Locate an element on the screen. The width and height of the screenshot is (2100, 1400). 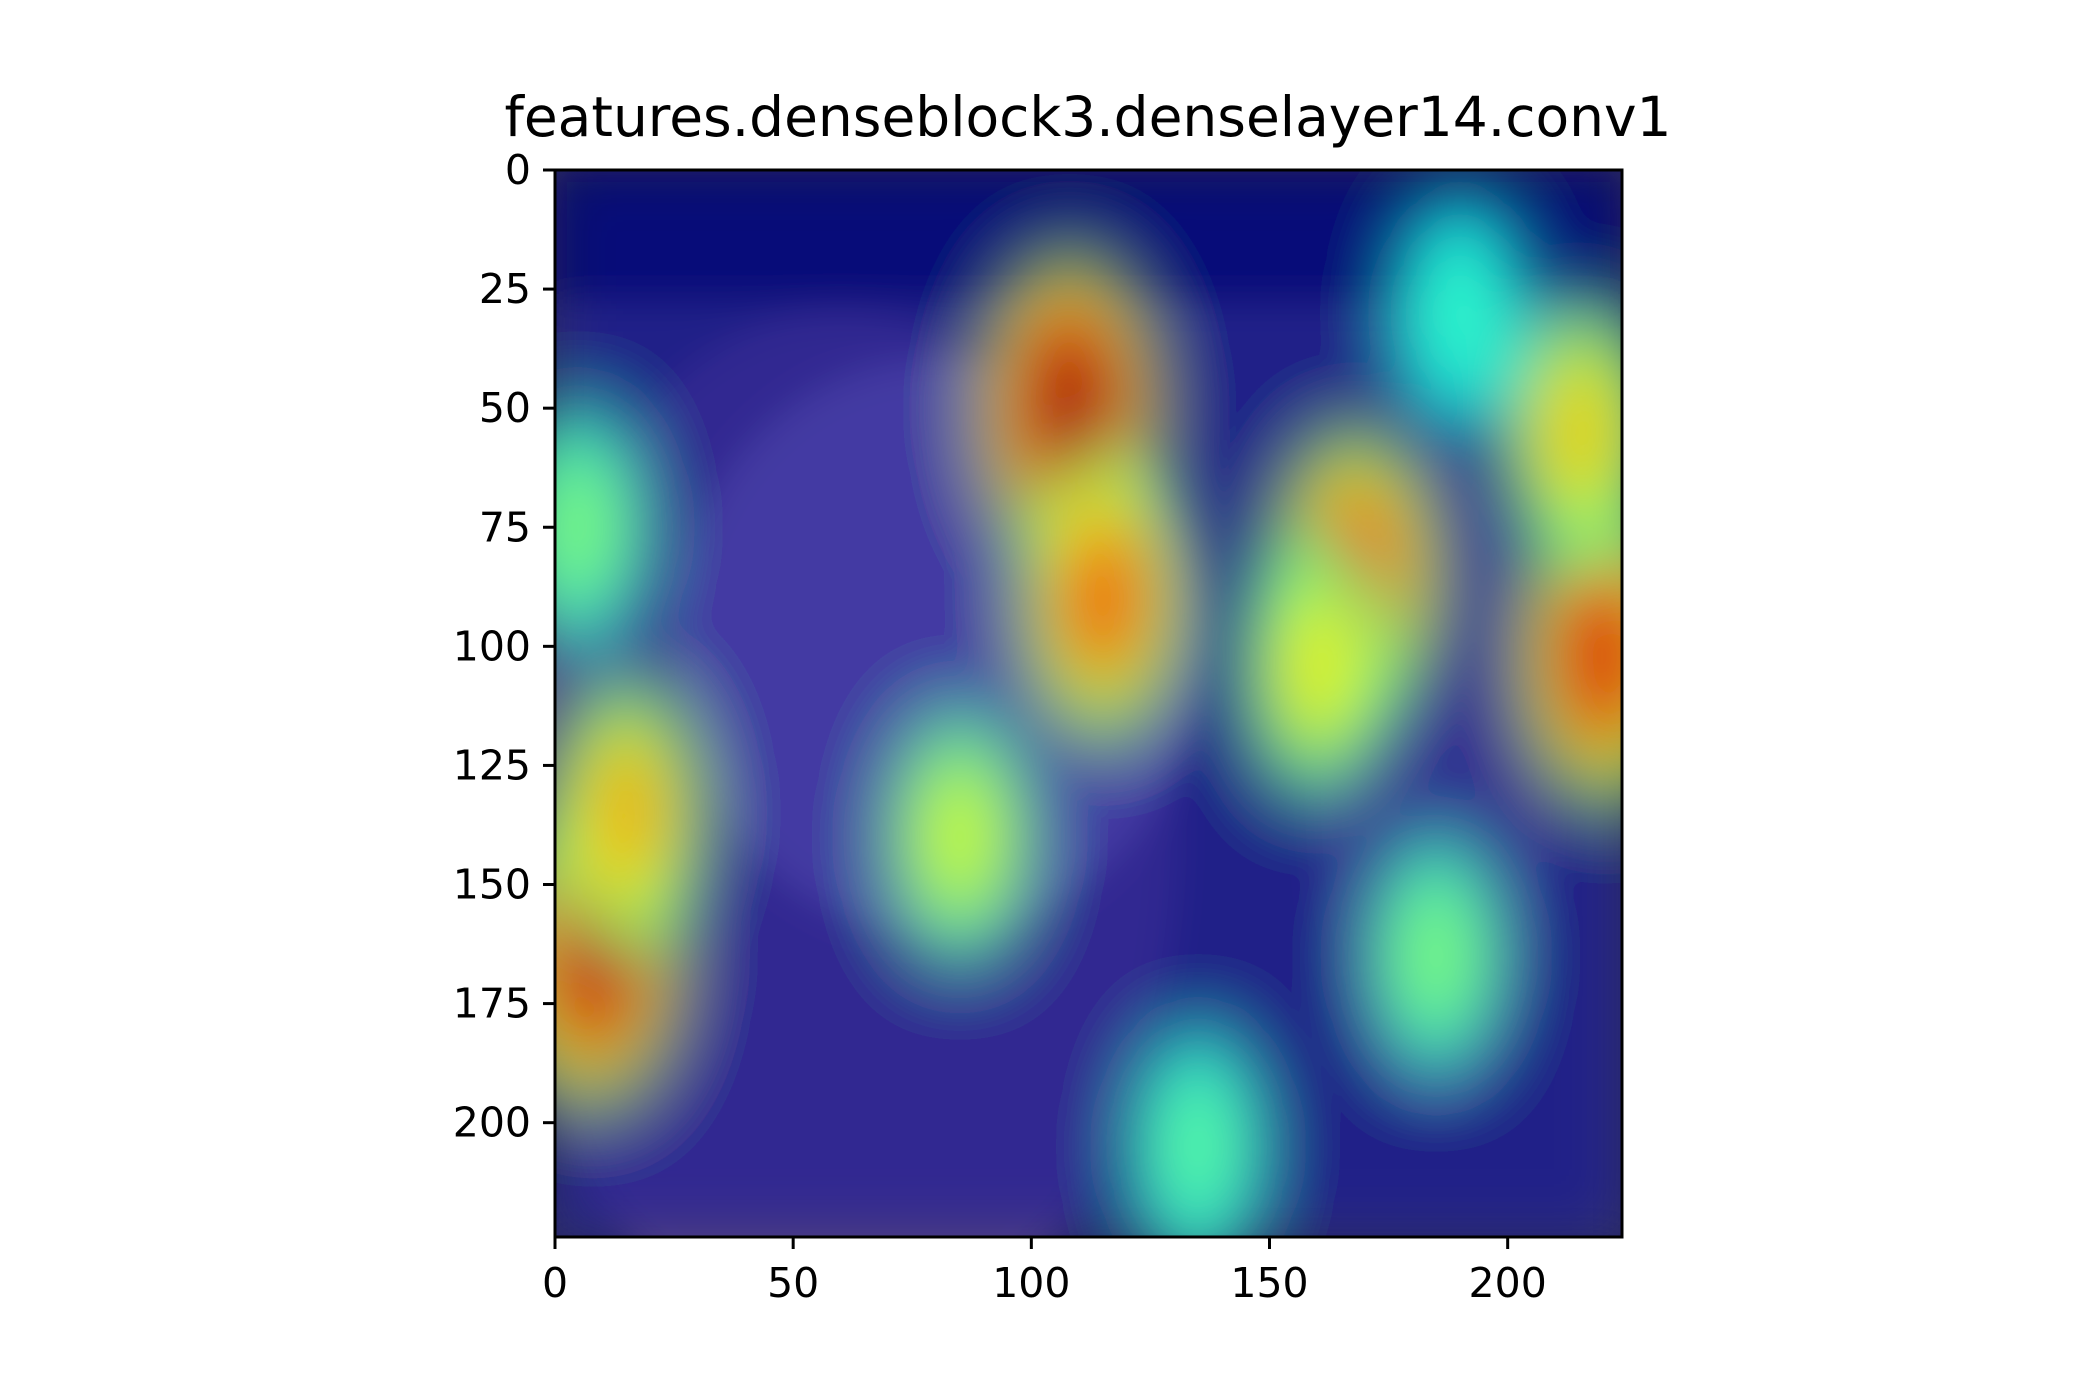
y-tick-label: 75 is located at coordinates (505, 527).